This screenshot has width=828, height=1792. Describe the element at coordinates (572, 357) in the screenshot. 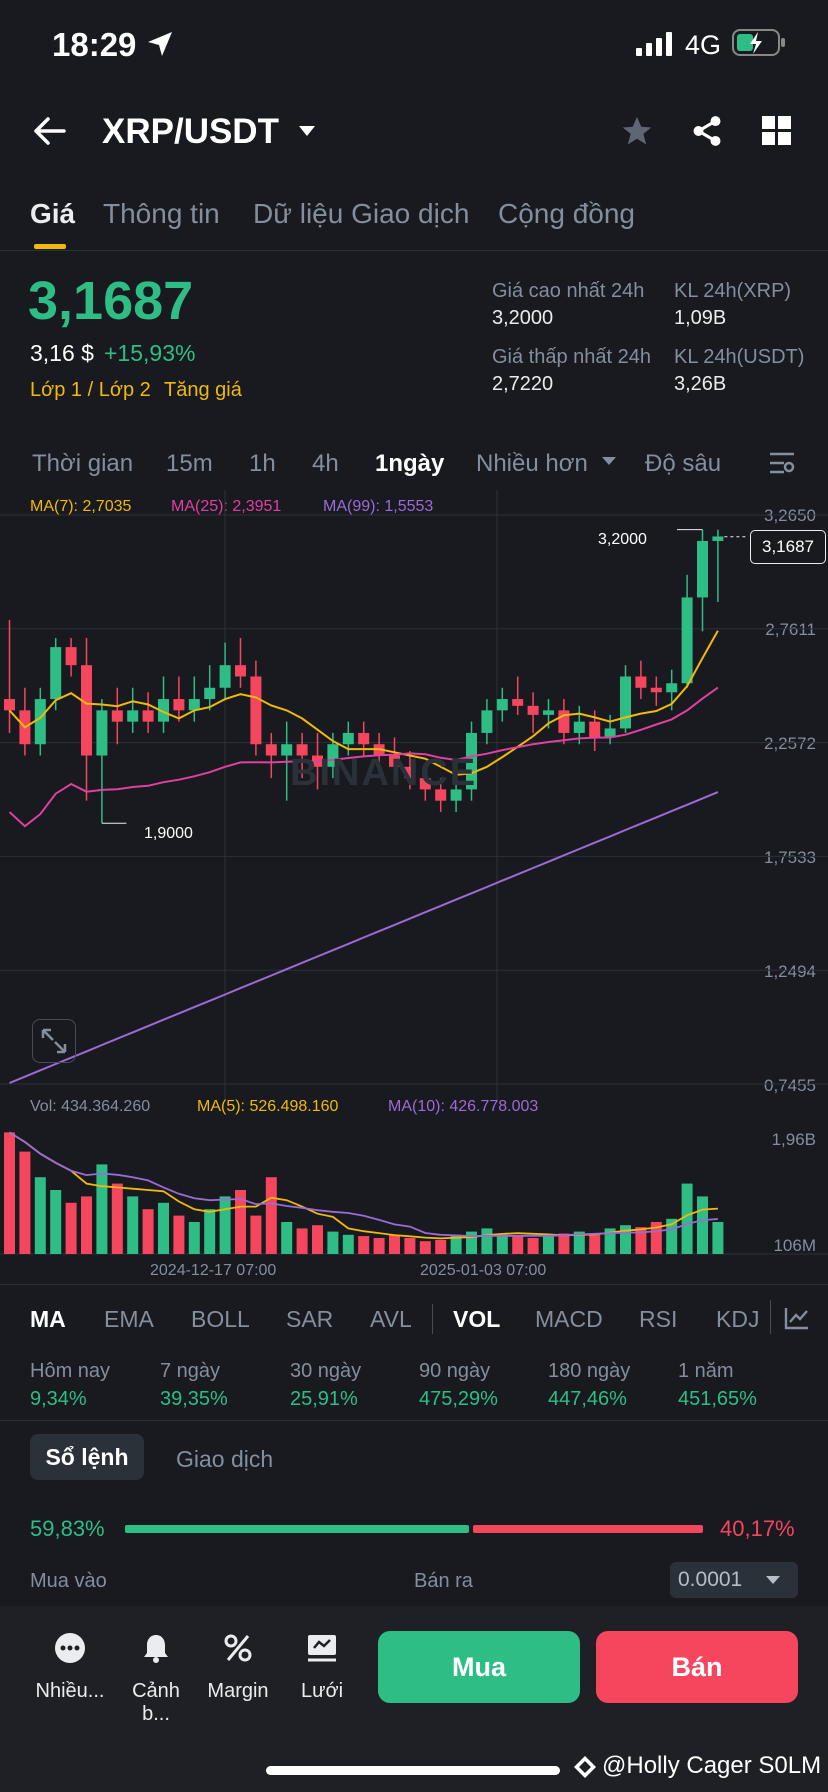

I see `low-label: Giá thấp nhất 24h` at that location.